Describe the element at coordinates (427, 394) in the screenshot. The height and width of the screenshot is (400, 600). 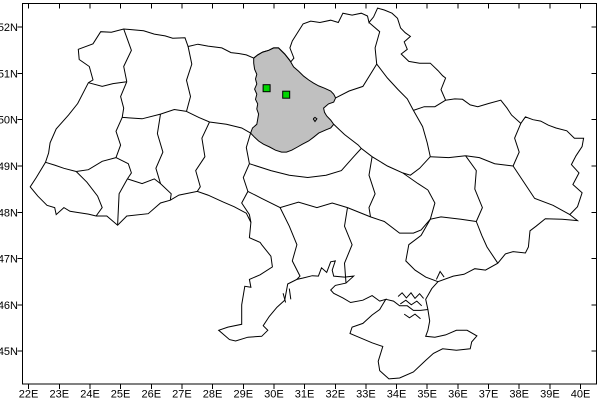
I see `x-tick-label: 35E` at that location.